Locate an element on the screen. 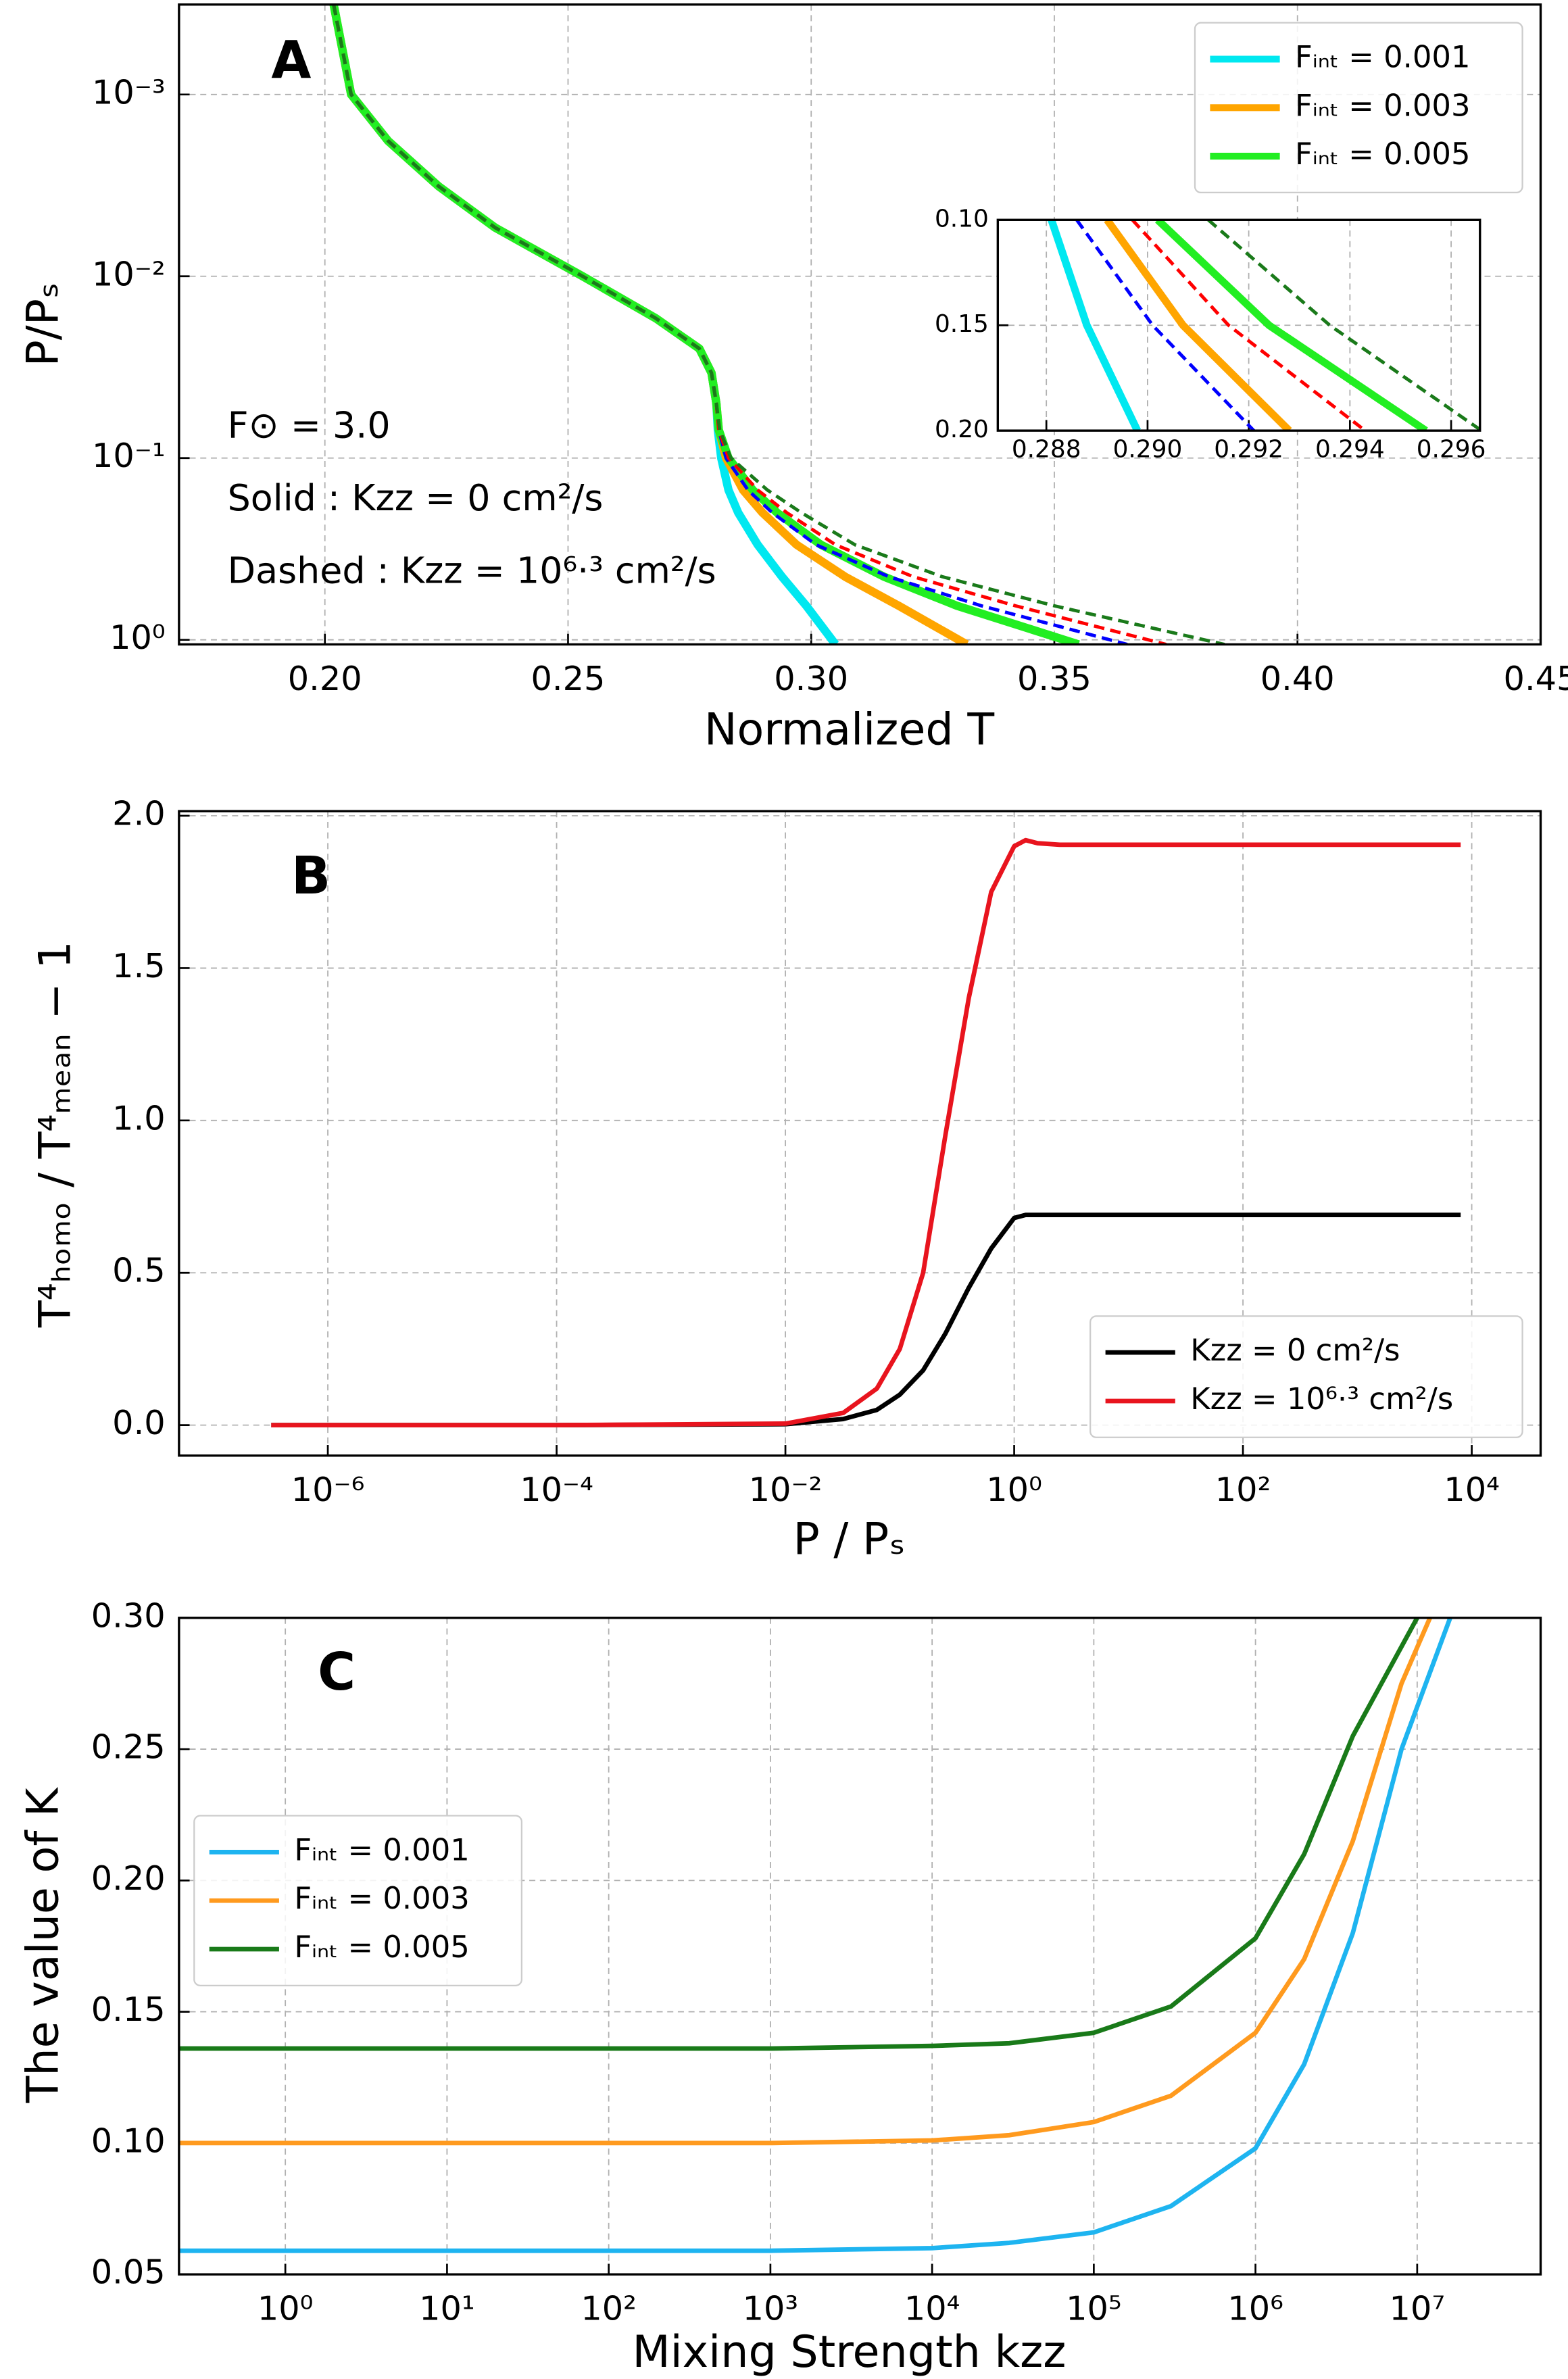 The image size is (1568, 2379). y-axis-label: P/Pₛ is located at coordinates (43, 325).